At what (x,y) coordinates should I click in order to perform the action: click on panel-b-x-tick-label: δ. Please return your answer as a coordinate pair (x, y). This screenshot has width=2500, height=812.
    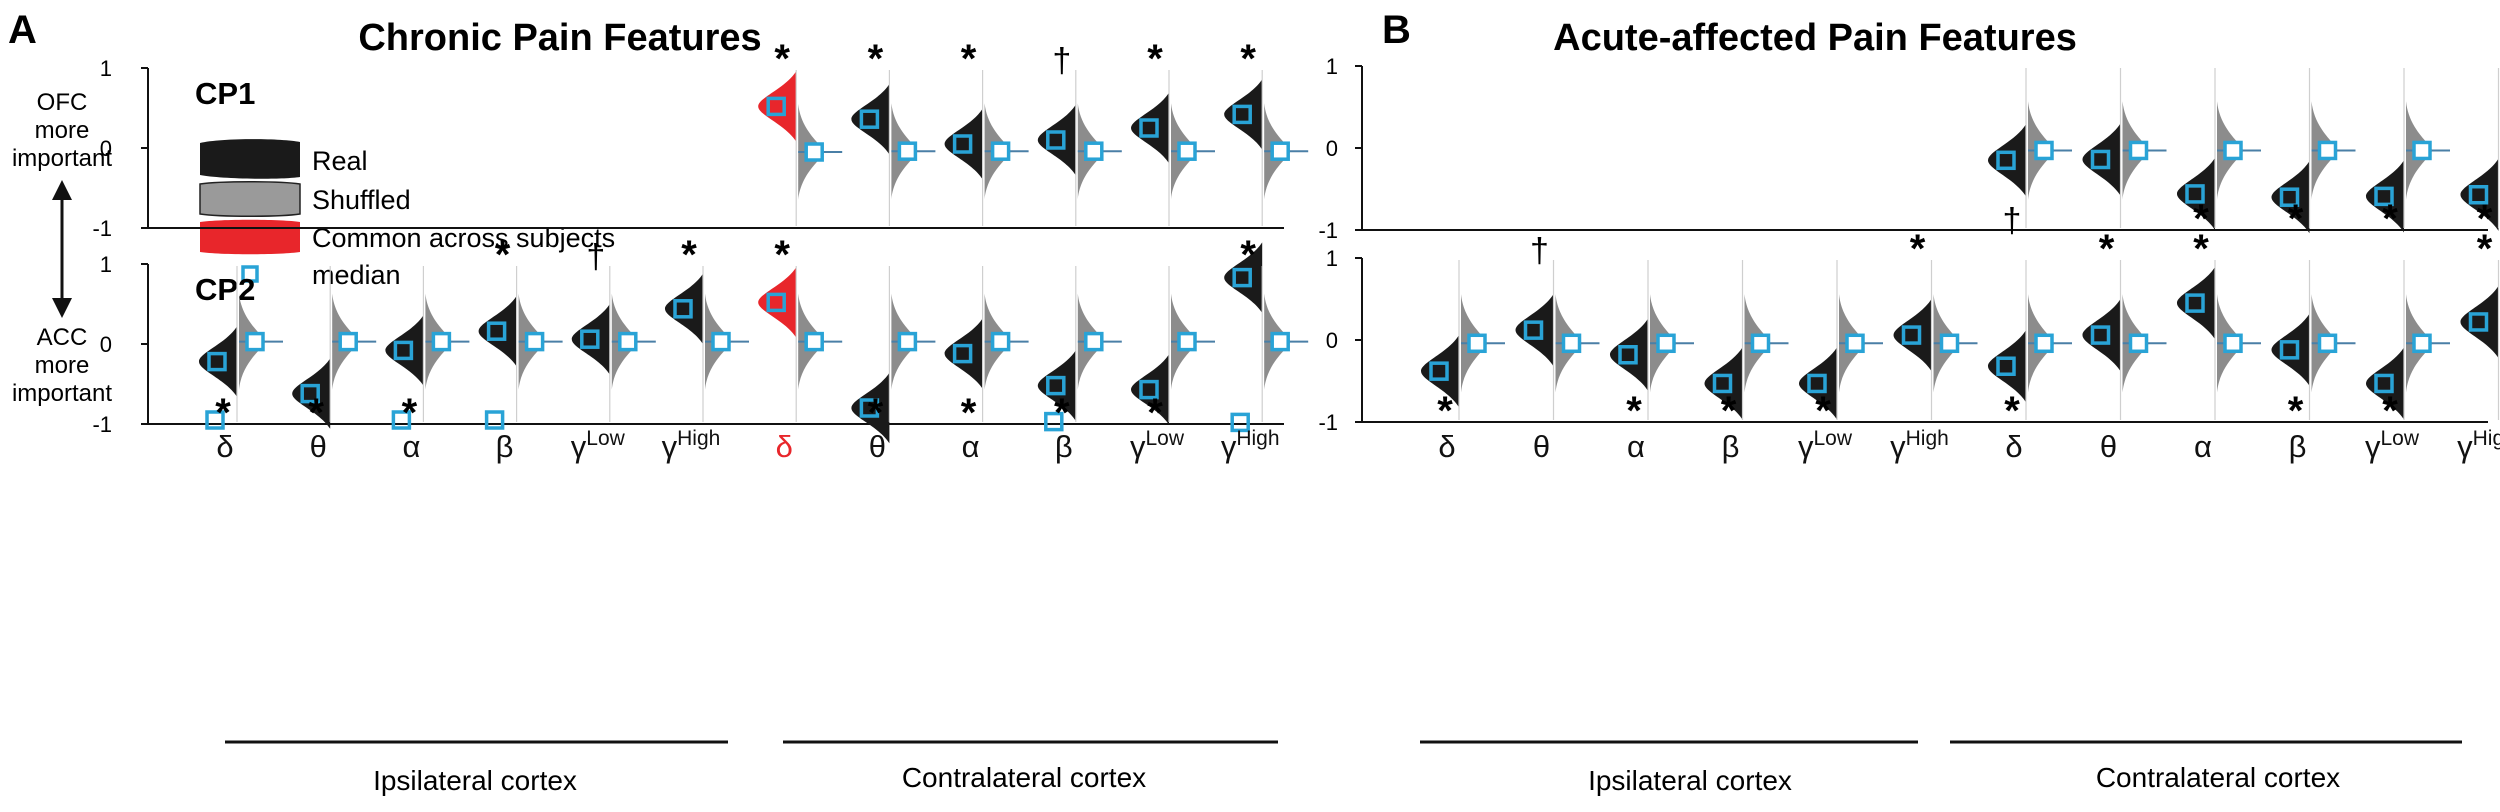
    Looking at the image, I should click on (1446, 446).